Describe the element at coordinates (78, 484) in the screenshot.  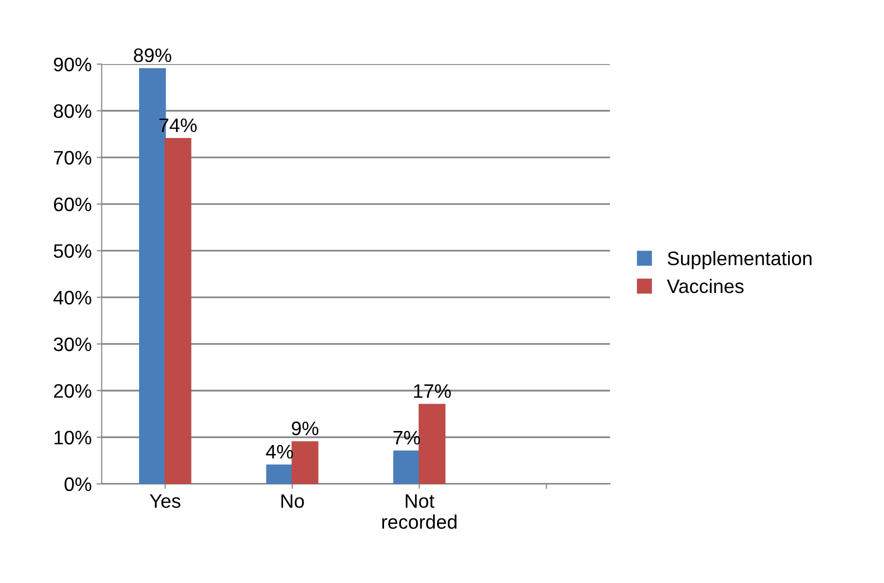
I see `y-tick-label: 0%` at that location.